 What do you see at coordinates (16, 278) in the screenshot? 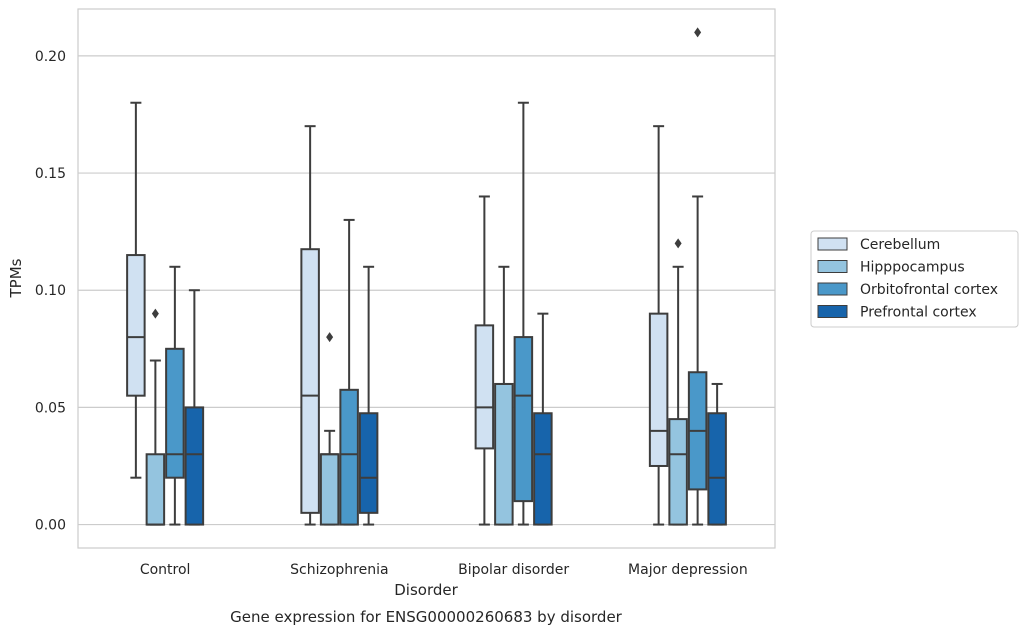
I see `y-axis-label: TPMs` at bounding box center [16, 278].